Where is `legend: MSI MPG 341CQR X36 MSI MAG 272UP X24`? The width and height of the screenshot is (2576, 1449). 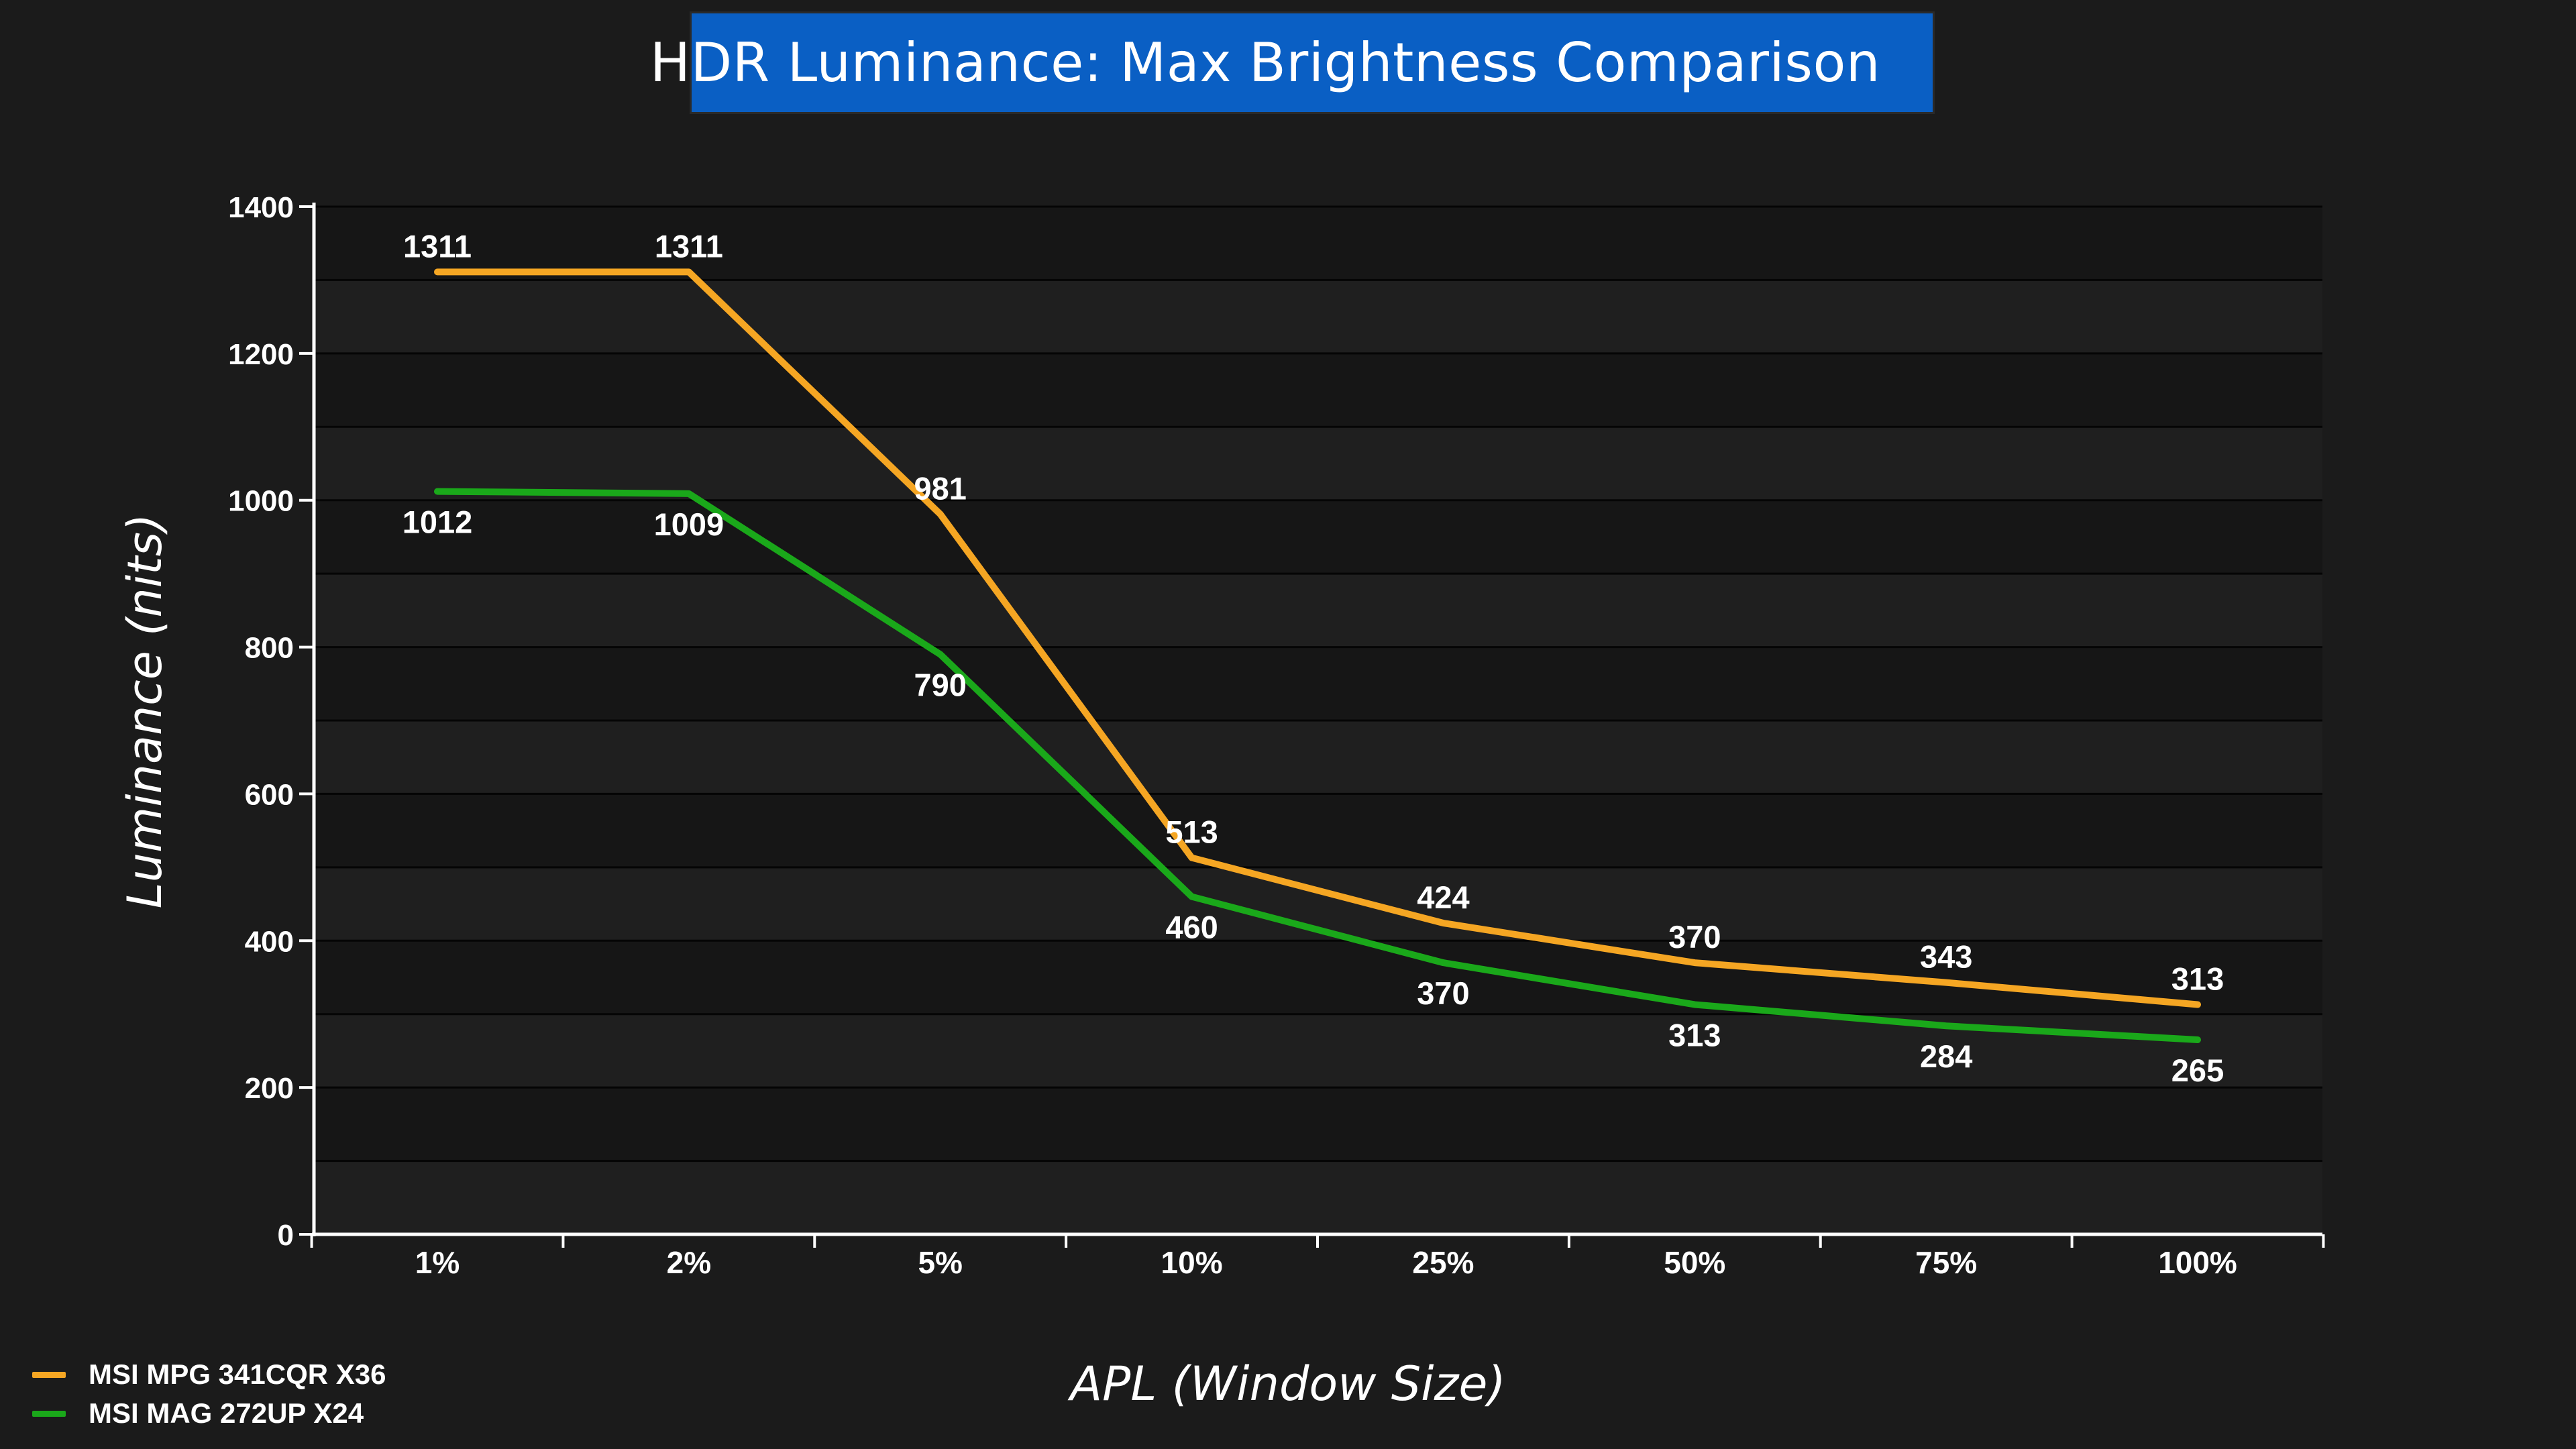 legend: MSI MPG 341CQR X36 MSI MAG 272UP X24 is located at coordinates (209, 1394).